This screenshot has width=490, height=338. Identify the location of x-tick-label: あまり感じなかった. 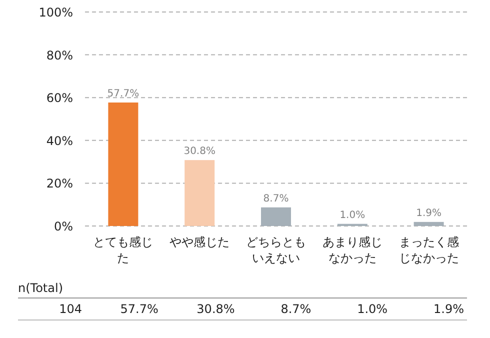
(352, 250).